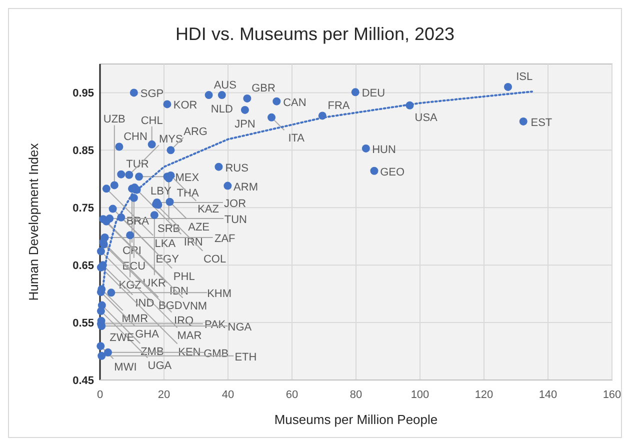 This screenshot has height=446, width=630. Describe the element at coordinates (297, 138) in the screenshot. I see `data-label: ITA` at that location.